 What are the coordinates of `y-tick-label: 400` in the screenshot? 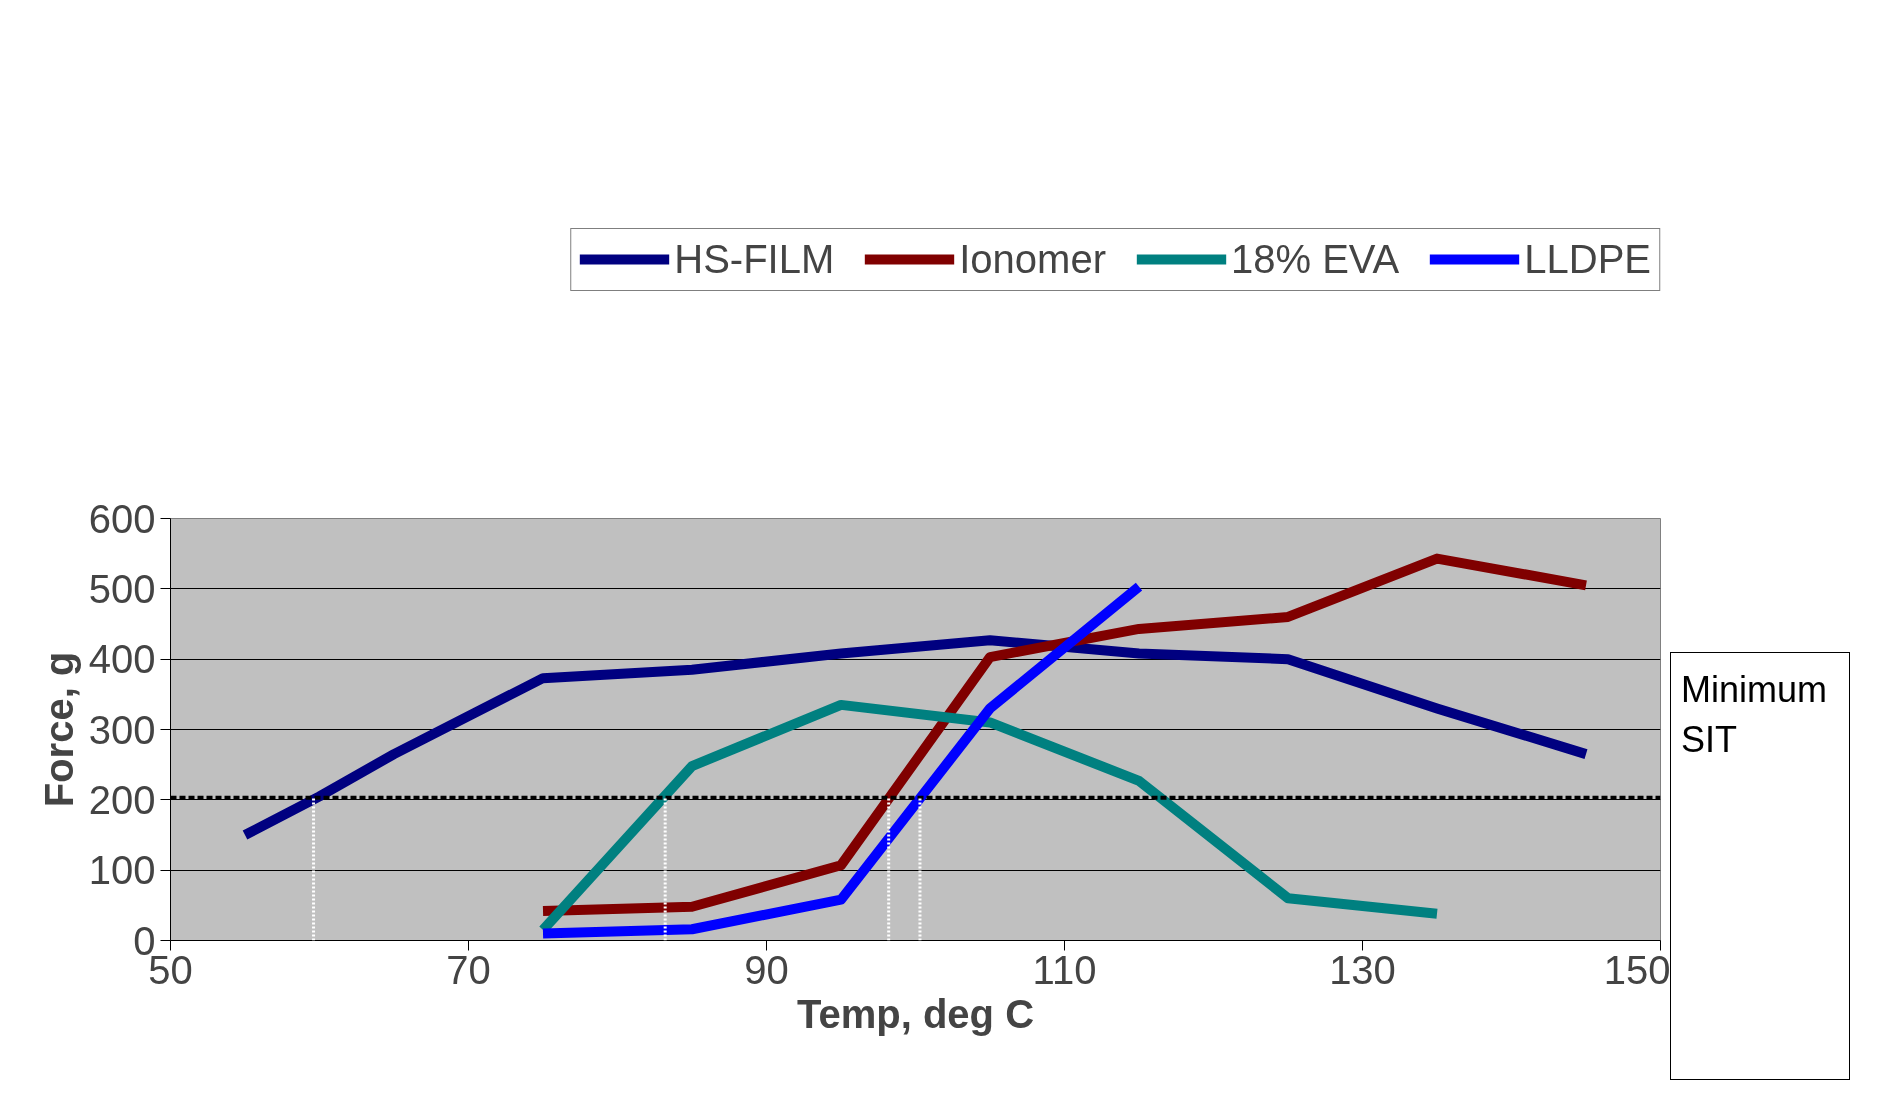 It's located at (122, 659).